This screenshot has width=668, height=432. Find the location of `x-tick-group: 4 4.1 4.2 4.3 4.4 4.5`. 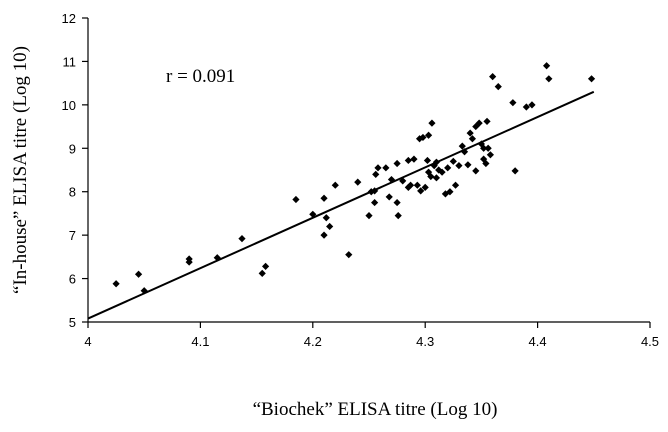

x-tick-group: 4 4.1 4.2 4.3 4.4 4.5 is located at coordinates (371, 335).